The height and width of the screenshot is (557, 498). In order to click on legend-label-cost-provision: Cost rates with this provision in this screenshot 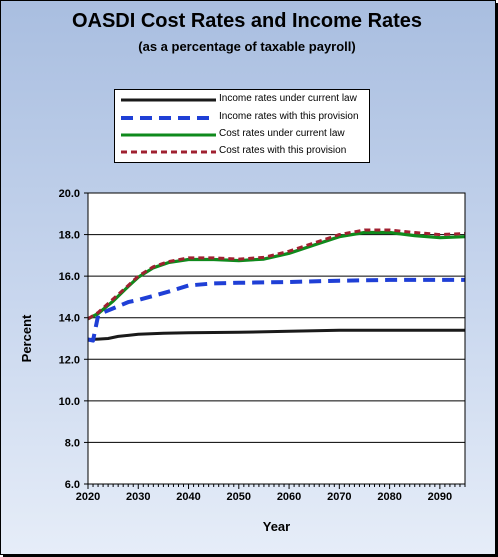, I will do `click(283, 150)`.